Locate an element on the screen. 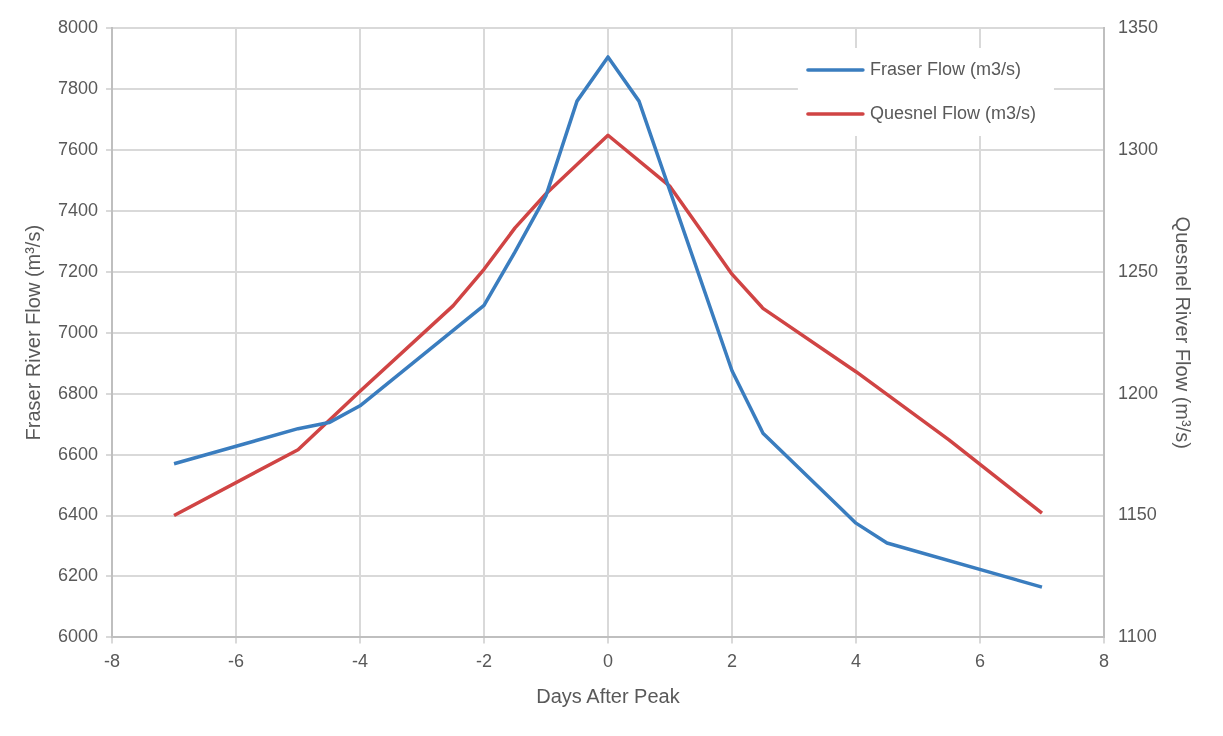 This screenshot has height=736, width=1223. y2-tick-label: 1300 is located at coordinates (1137, 148).